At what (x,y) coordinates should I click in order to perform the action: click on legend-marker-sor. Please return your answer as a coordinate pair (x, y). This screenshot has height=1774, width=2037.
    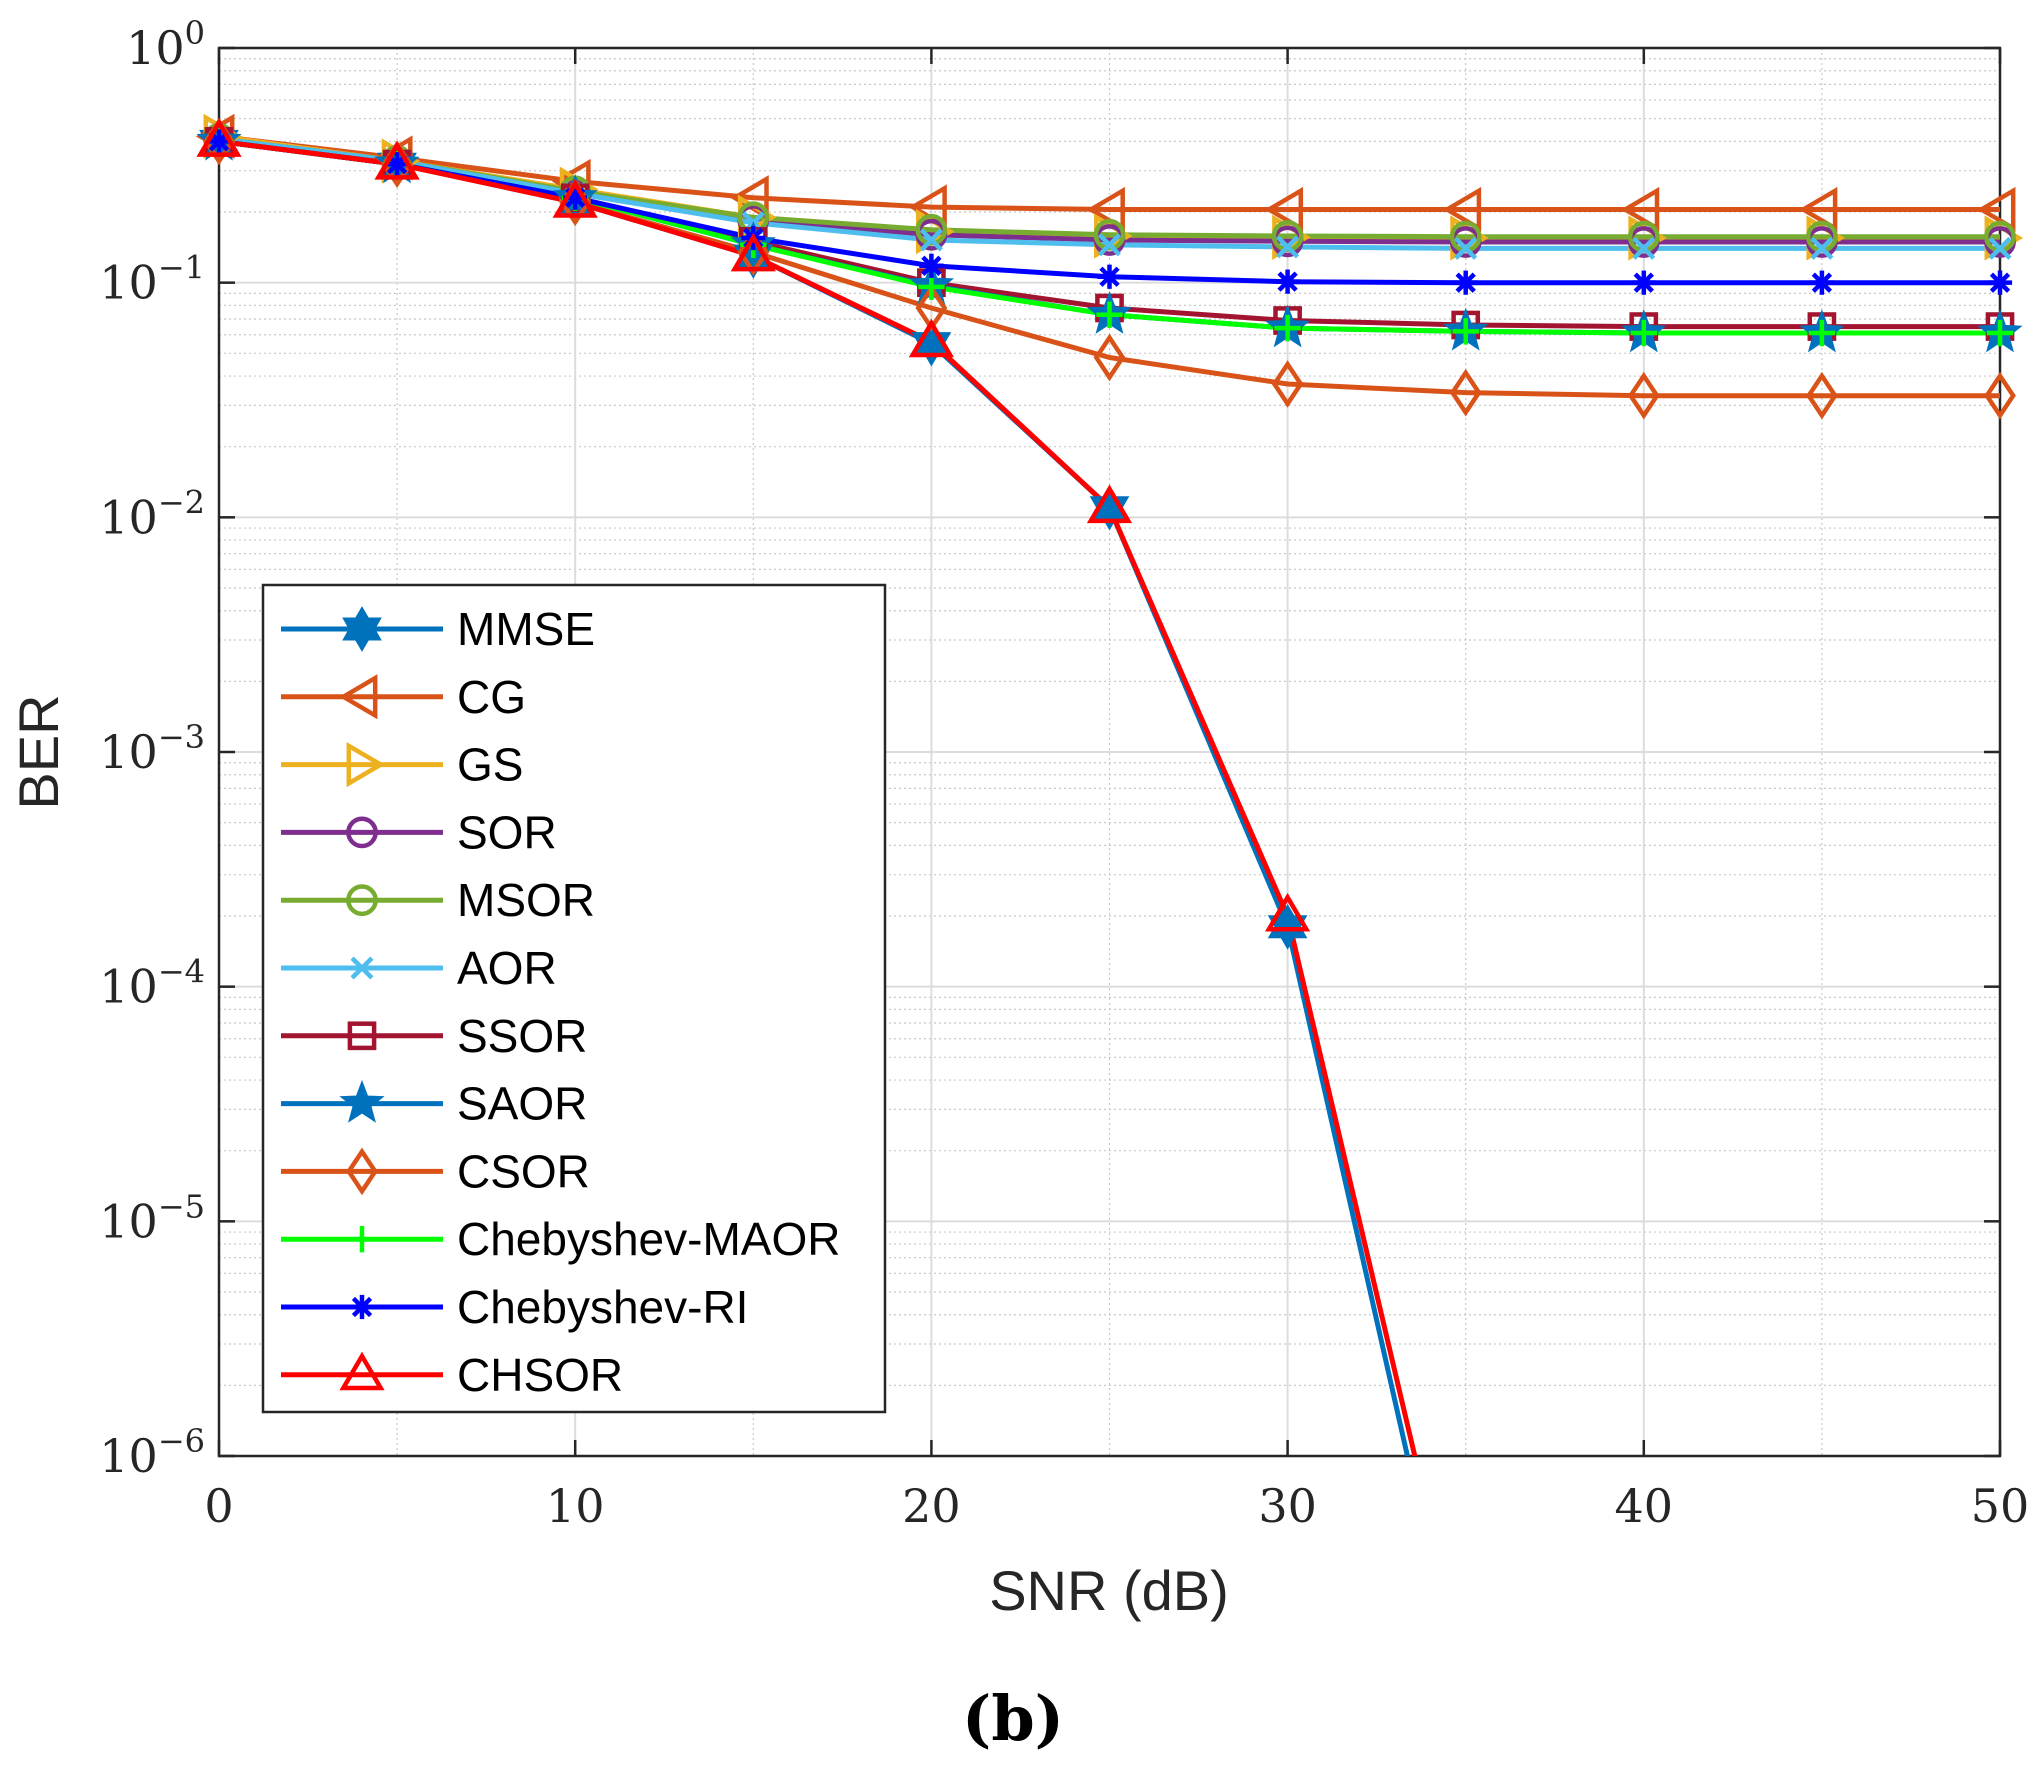
    Looking at the image, I should click on (362, 832).